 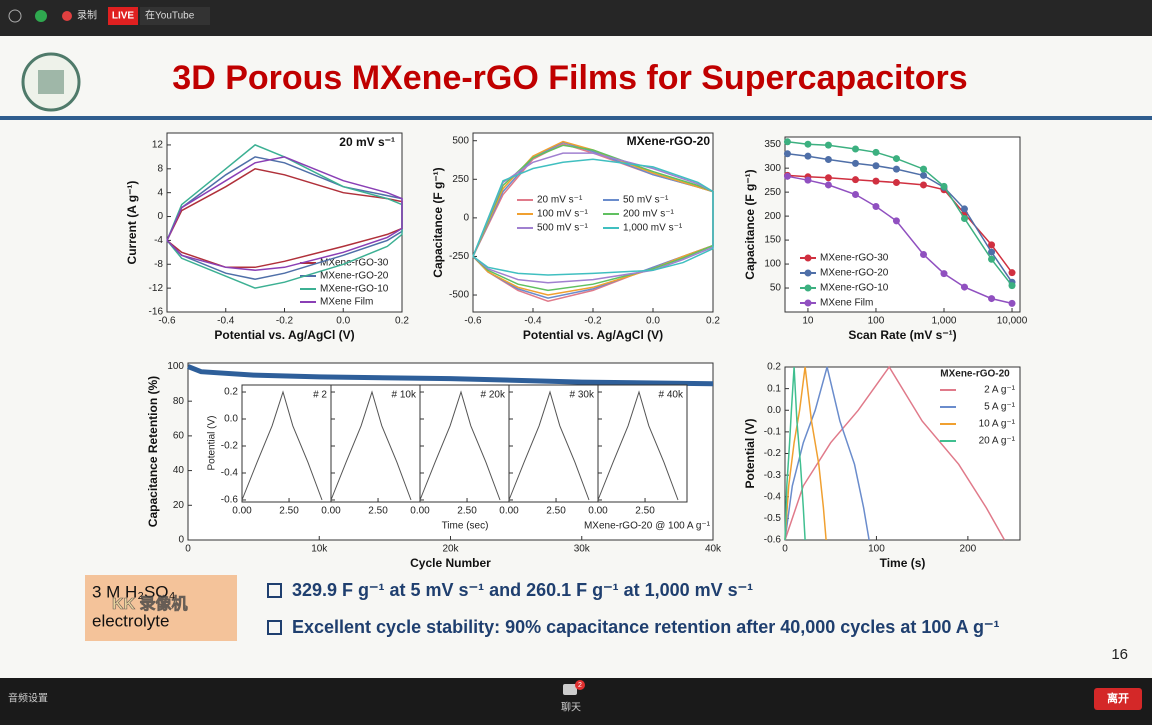 What do you see at coordinates (320, 395) in the screenshot?
I see `panel-label: # 2` at bounding box center [320, 395].